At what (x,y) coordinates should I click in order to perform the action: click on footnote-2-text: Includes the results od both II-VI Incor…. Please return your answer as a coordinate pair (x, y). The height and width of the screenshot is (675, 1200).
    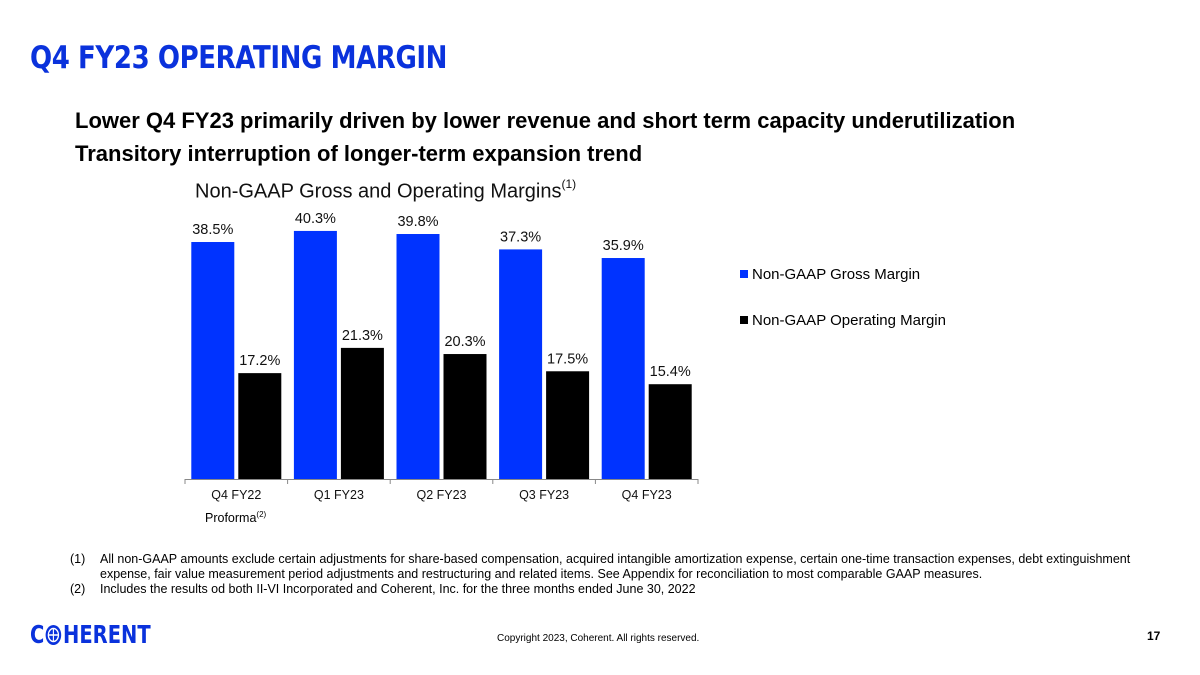
    Looking at the image, I should click on (398, 589).